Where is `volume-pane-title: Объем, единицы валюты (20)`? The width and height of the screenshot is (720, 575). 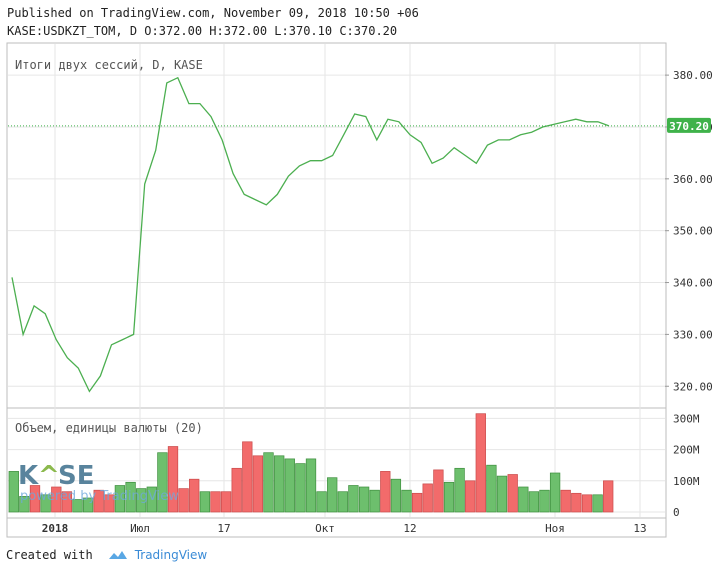
volume-pane-title: Объем, единицы валюты (20) is located at coordinates (109, 428).